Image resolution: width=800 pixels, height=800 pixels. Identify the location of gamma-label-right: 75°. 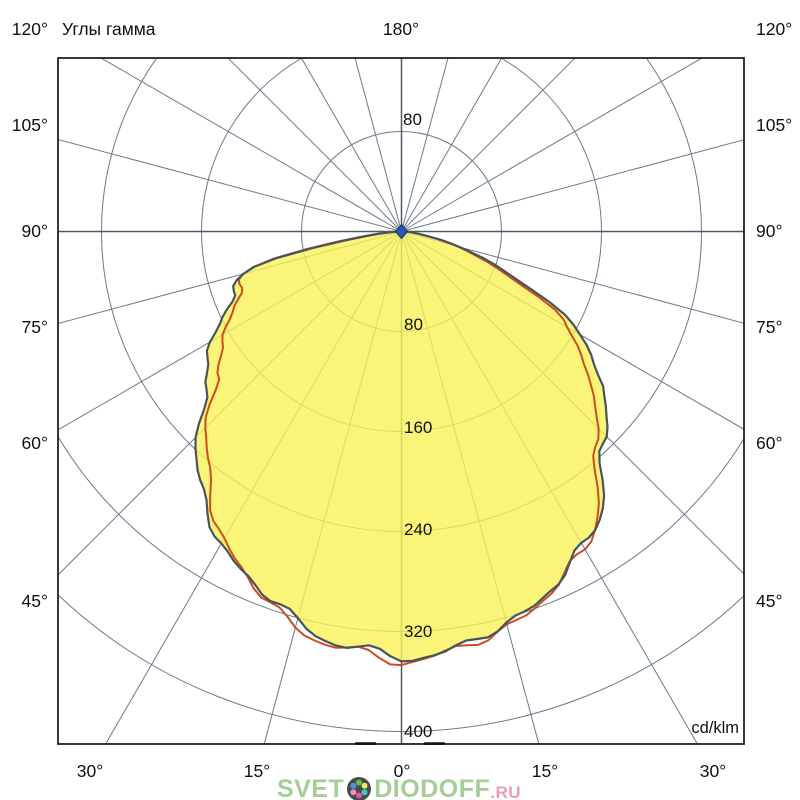
(769, 327).